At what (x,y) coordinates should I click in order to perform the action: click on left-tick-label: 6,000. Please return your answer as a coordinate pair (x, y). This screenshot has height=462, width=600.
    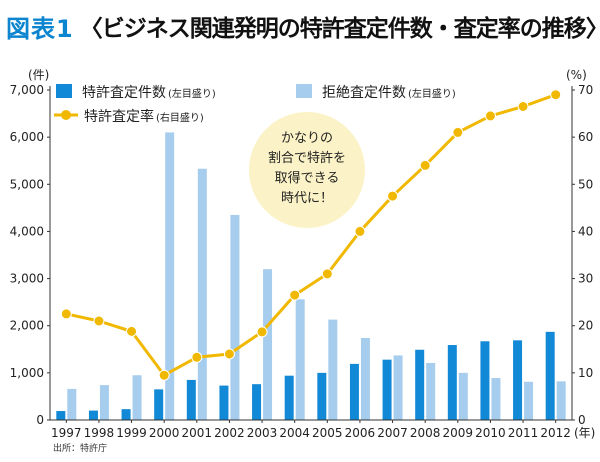
    Looking at the image, I should click on (27, 137).